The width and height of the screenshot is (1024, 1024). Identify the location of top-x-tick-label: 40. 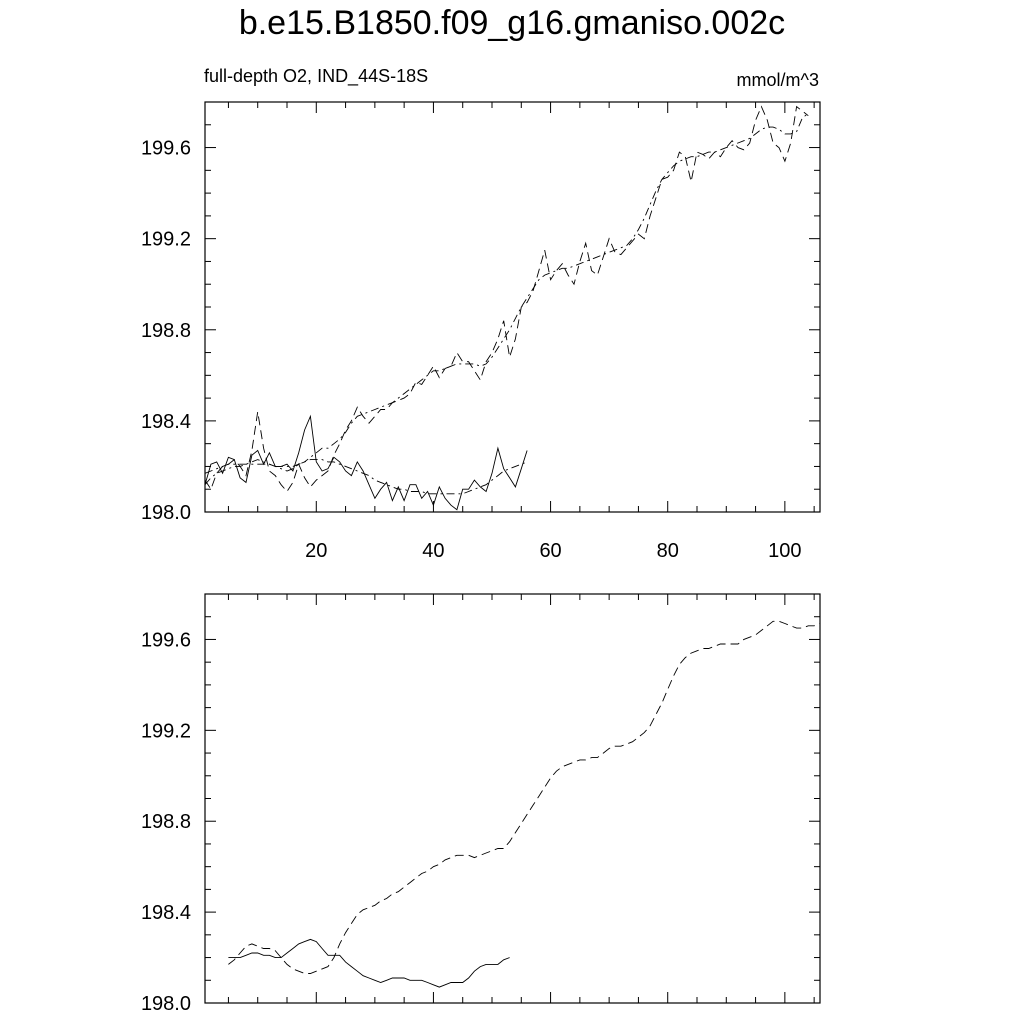
(433, 551).